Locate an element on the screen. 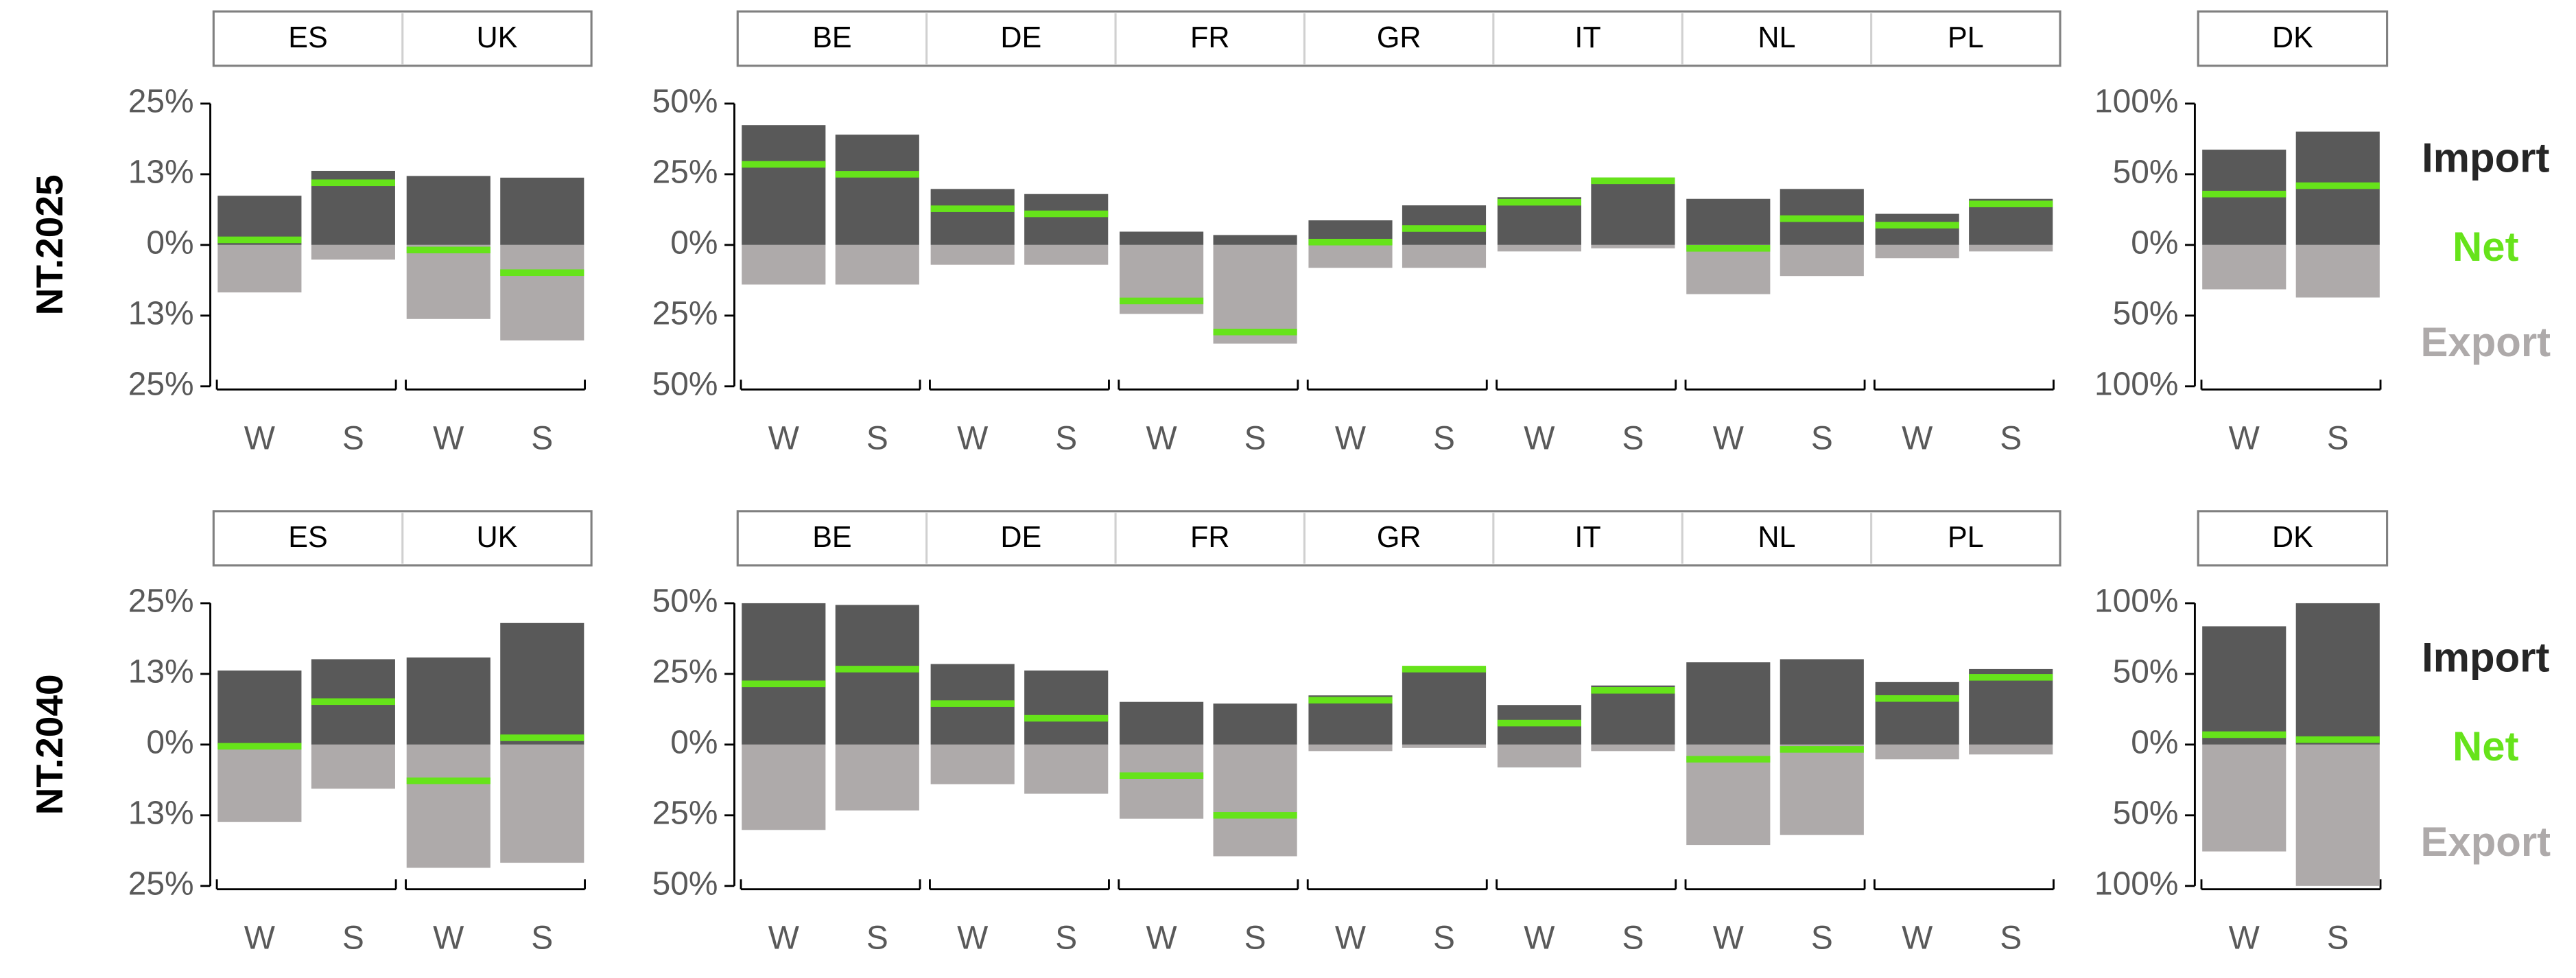  row-label: NT.2025 is located at coordinates (49, 244).